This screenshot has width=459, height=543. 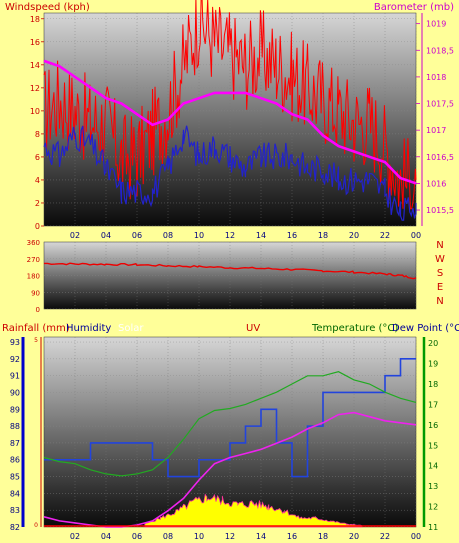 I want to click on baro-tick-label: 1015,5, so click(x=440, y=210).